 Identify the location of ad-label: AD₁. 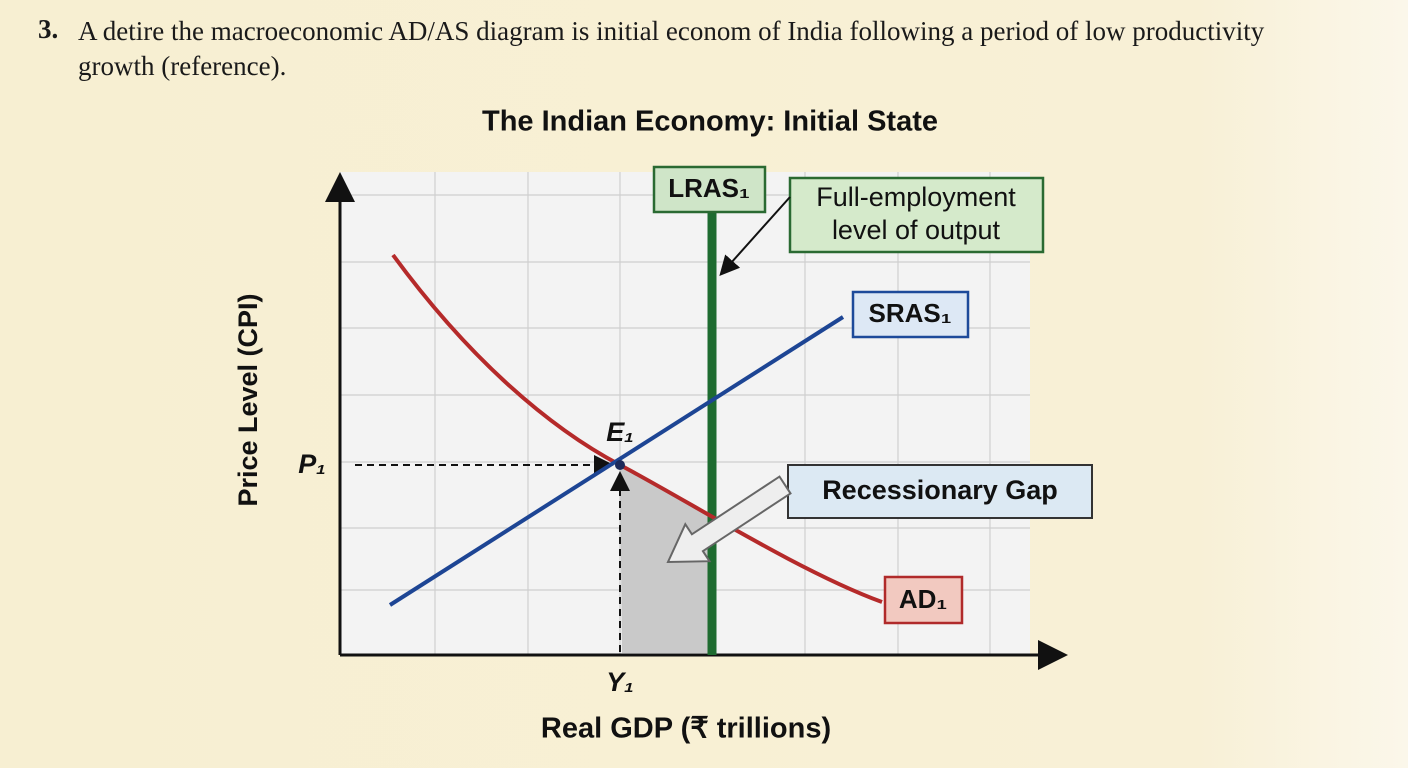
(923, 599).